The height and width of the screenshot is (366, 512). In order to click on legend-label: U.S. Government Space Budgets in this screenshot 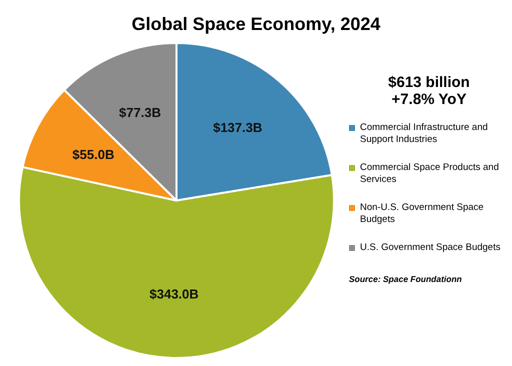, I will do `click(430, 248)`.